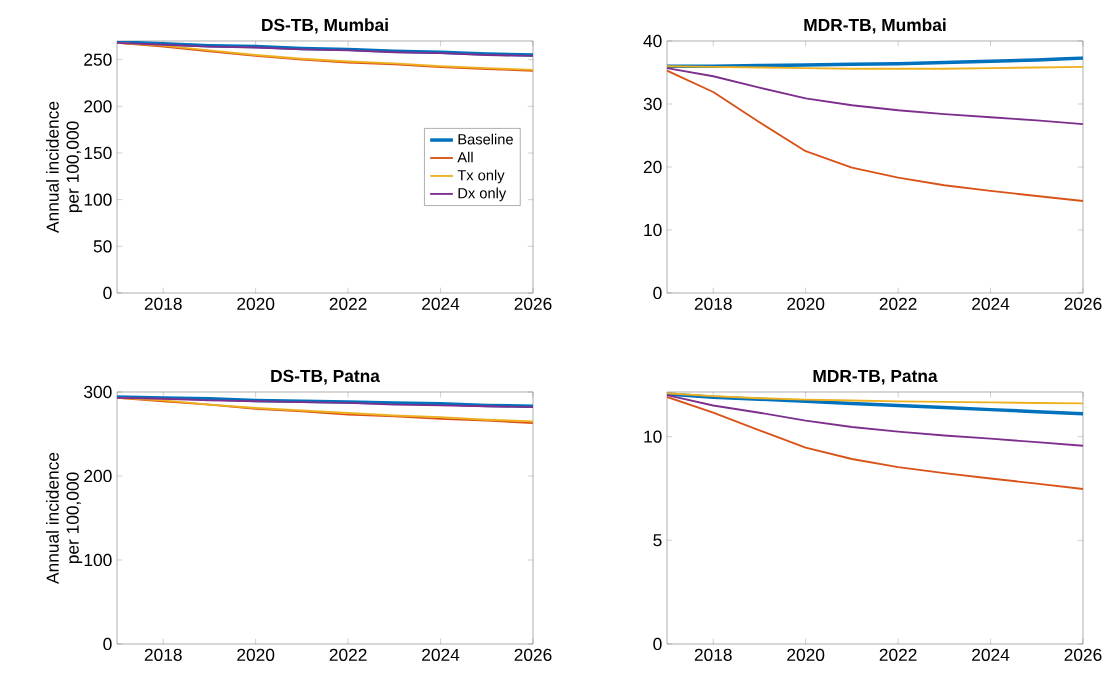  What do you see at coordinates (652, 41) in the screenshot?
I see `y-tick-label: 40` at bounding box center [652, 41].